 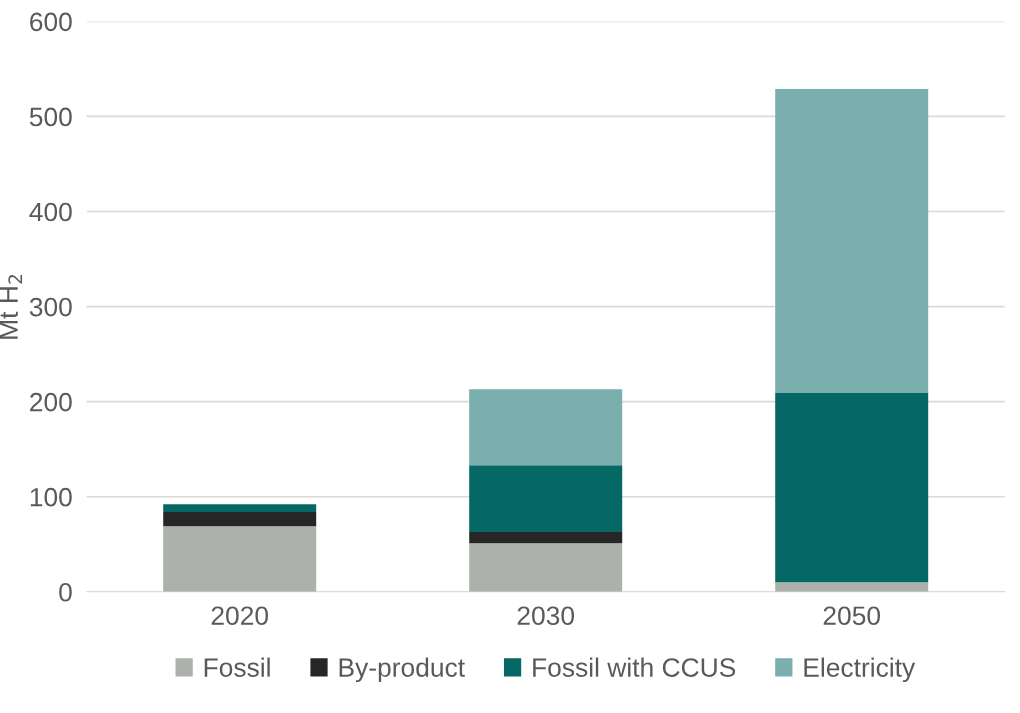 I want to click on y-tick-label: 400, so click(x=50, y=212).